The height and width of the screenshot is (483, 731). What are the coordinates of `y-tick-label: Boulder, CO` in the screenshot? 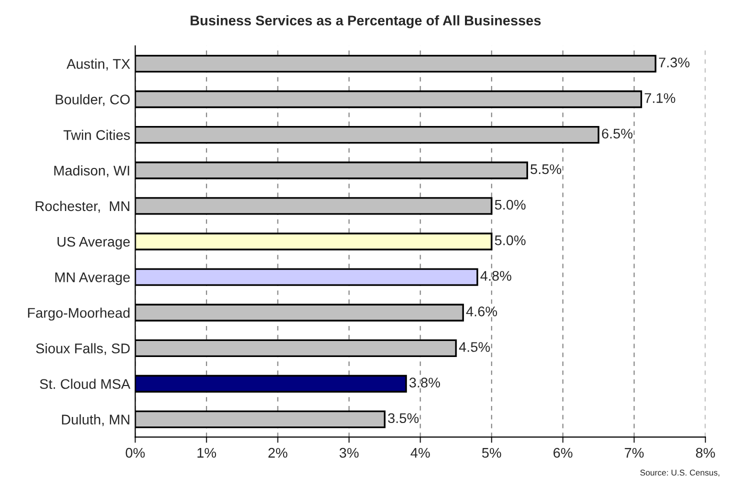 It's located at (93, 100).